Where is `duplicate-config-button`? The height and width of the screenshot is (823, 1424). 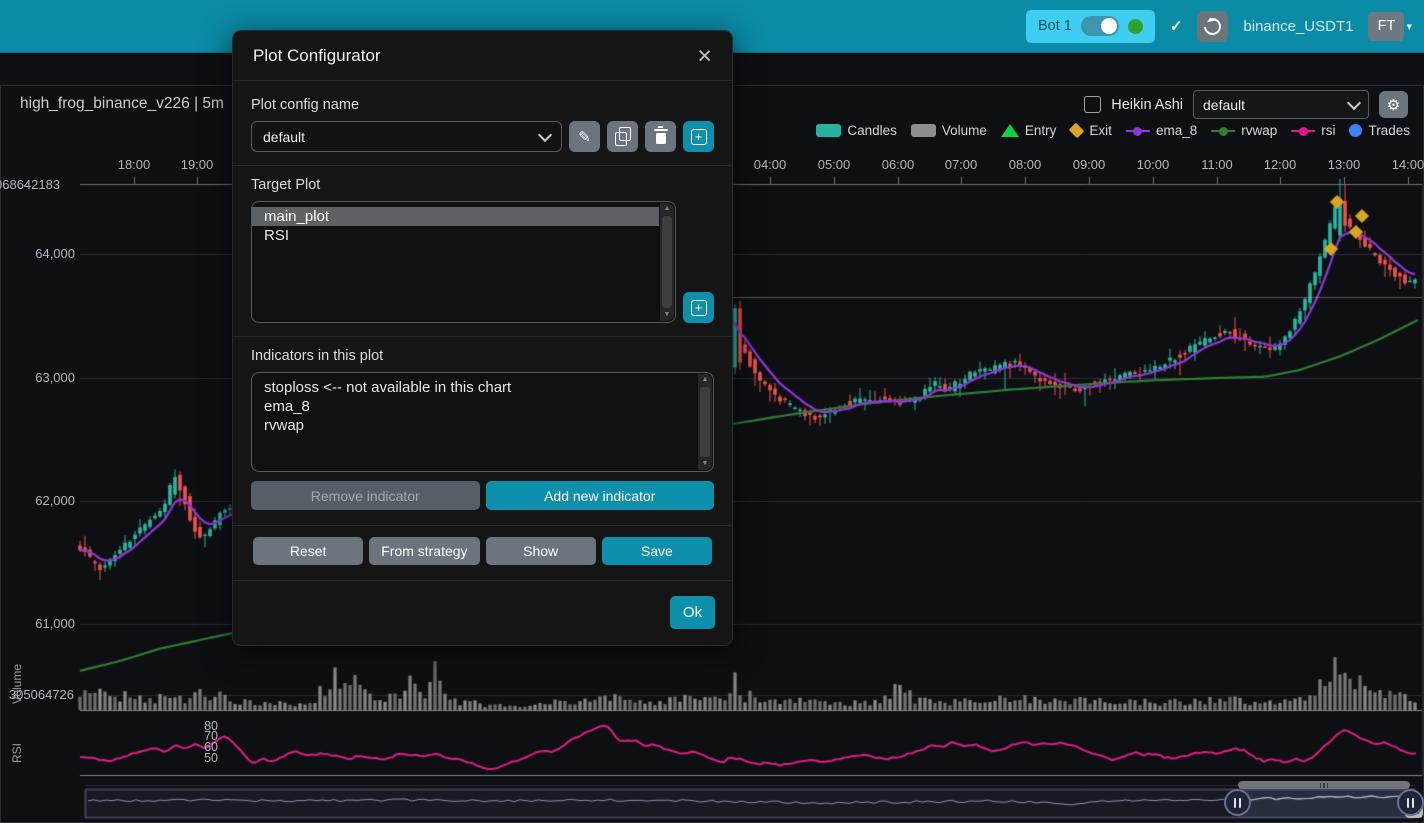 duplicate-config-button is located at coordinates (622, 136).